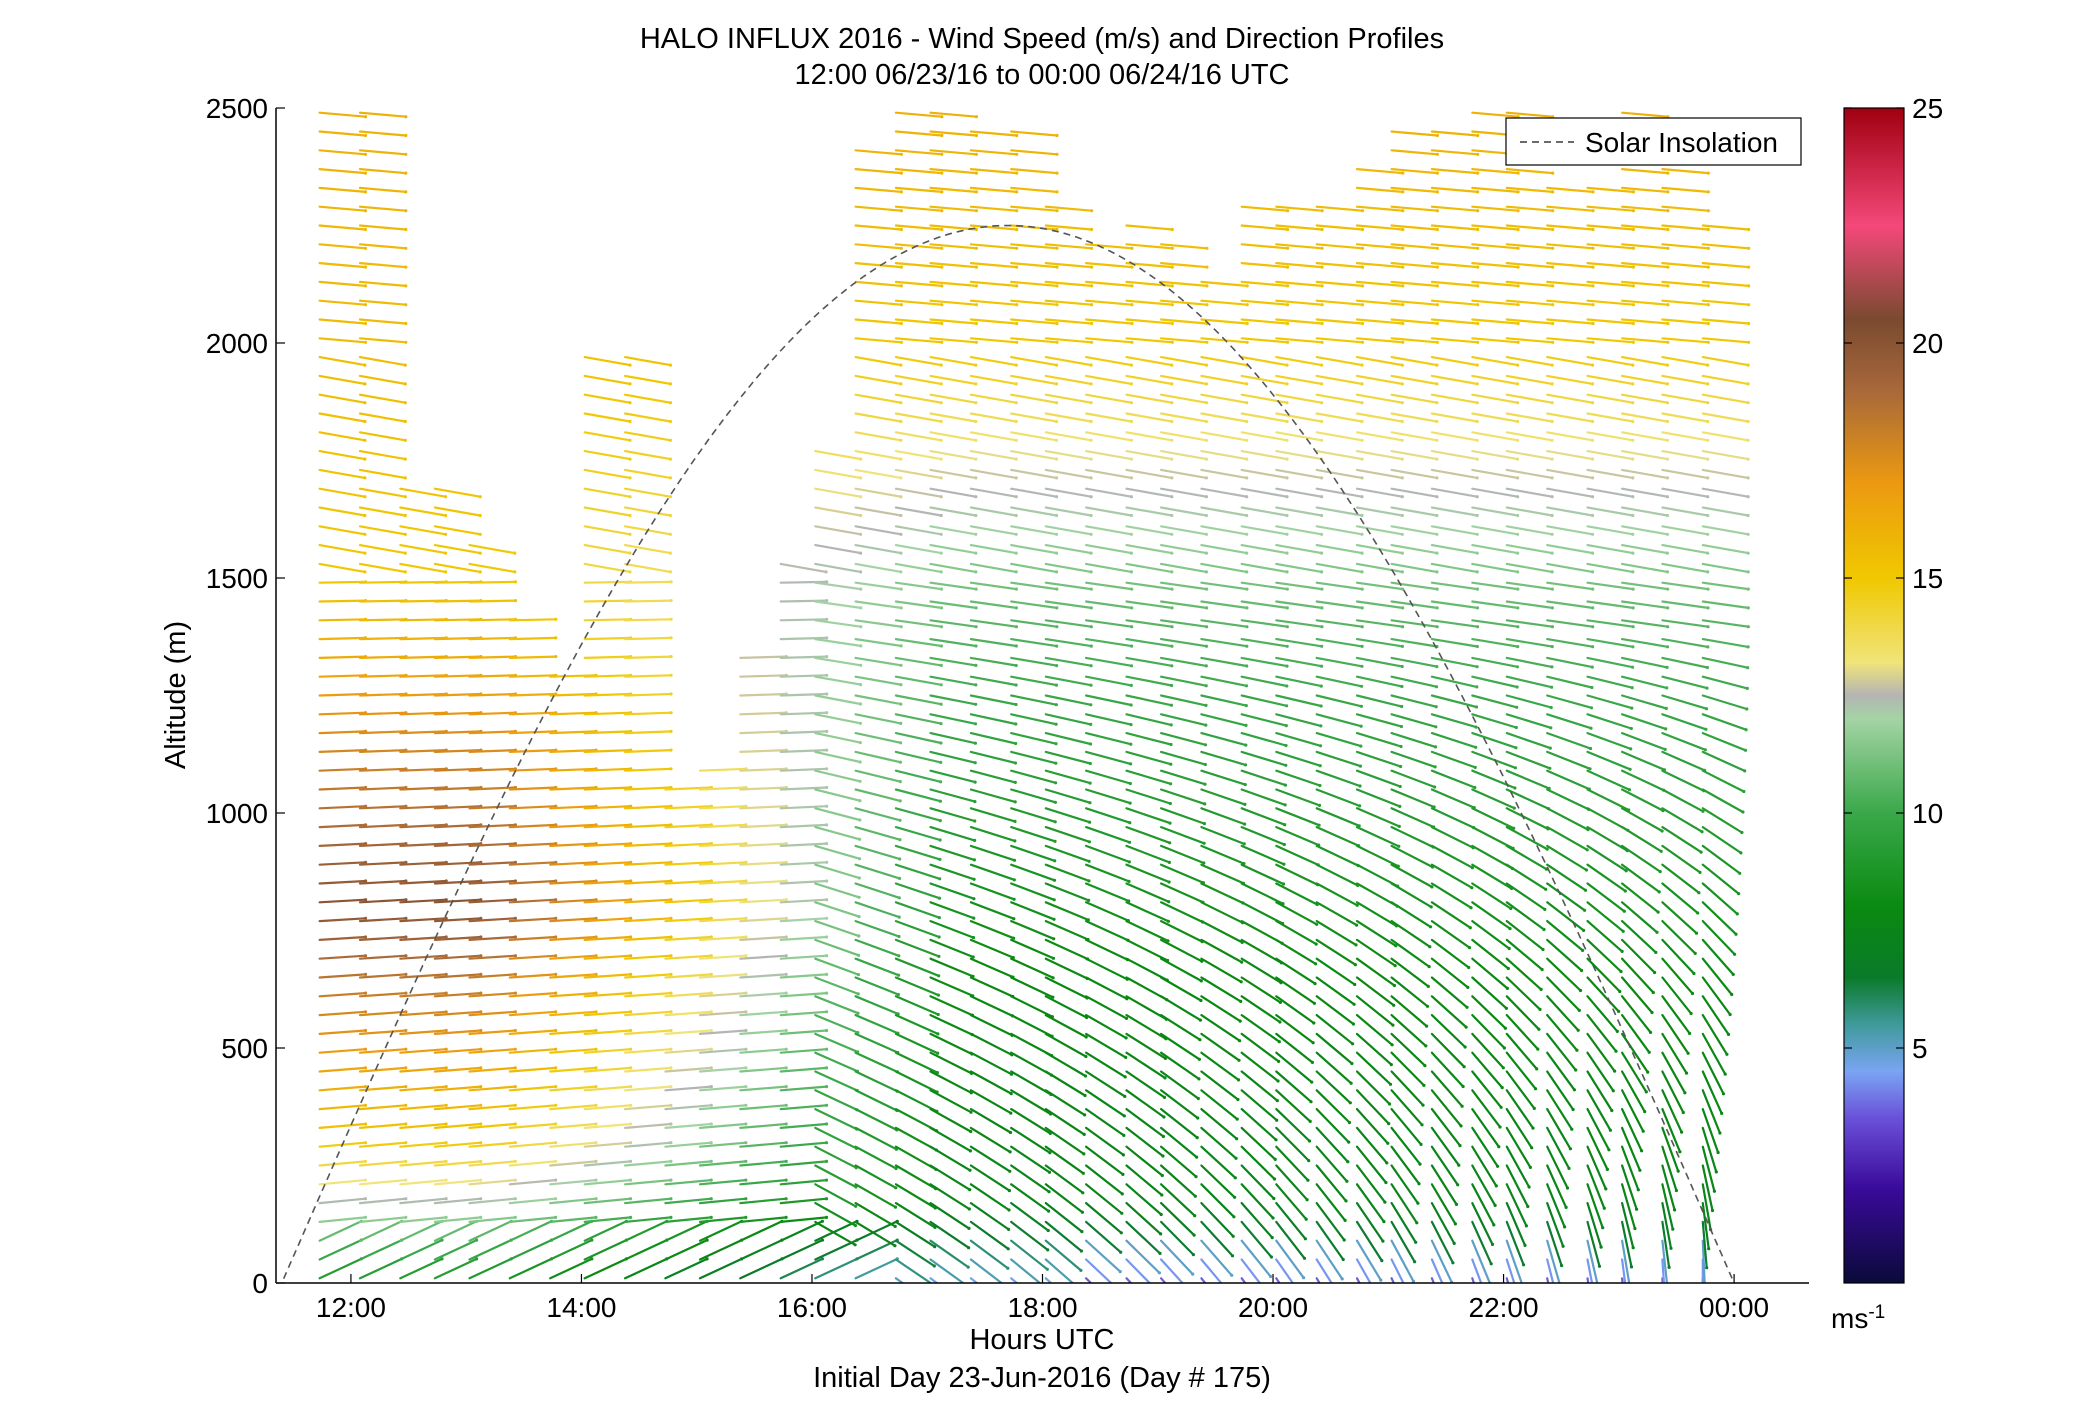  What do you see at coordinates (1653, 141) in the screenshot?
I see `legend-box` at bounding box center [1653, 141].